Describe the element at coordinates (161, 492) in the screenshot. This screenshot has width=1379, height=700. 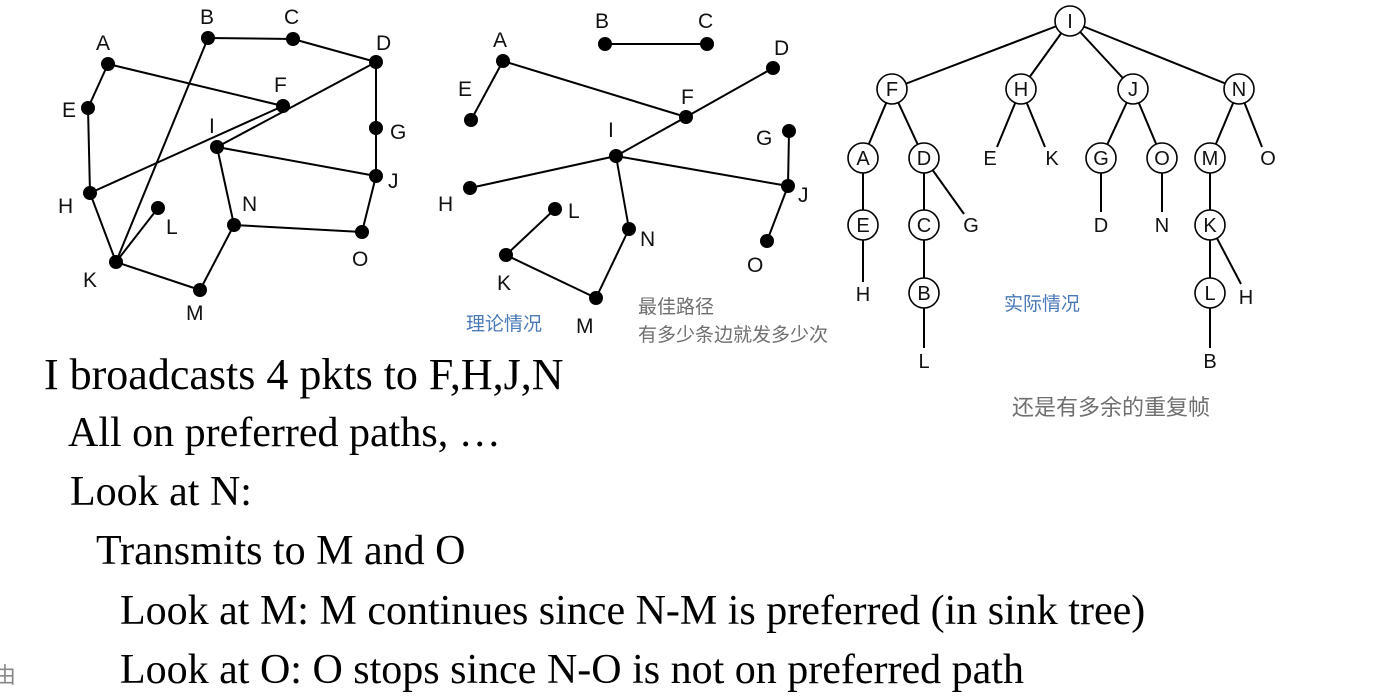
I see `text-line-3: Look at N:` at that location.